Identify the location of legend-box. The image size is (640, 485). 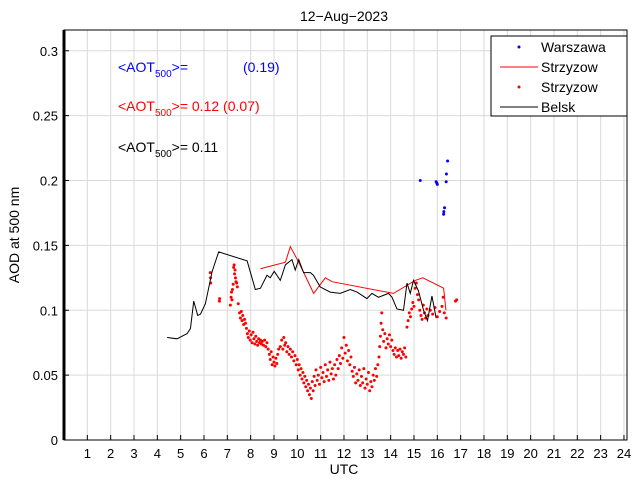
(559, 76).